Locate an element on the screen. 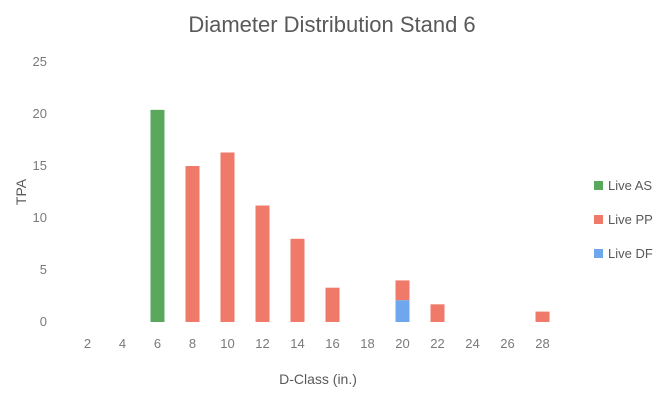  y-axis-title: TPA is located at coordinates (21, 191).